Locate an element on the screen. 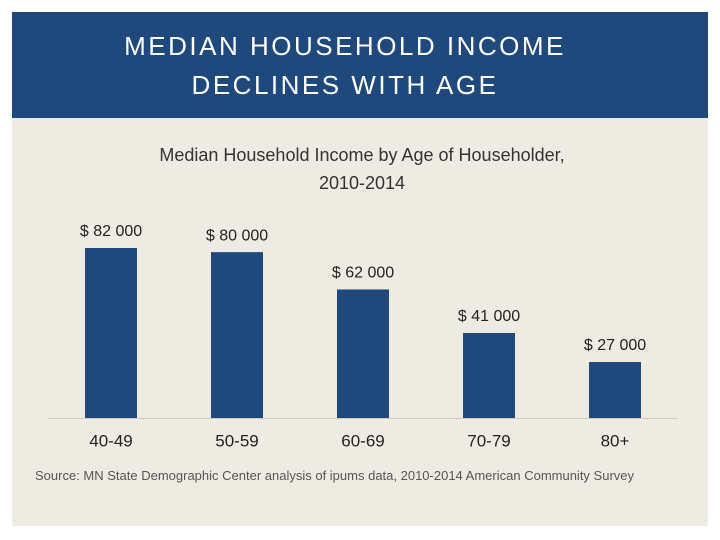 The image size is (720, 540). x-tick-label: 80+ is located at coordinates (615, 440).